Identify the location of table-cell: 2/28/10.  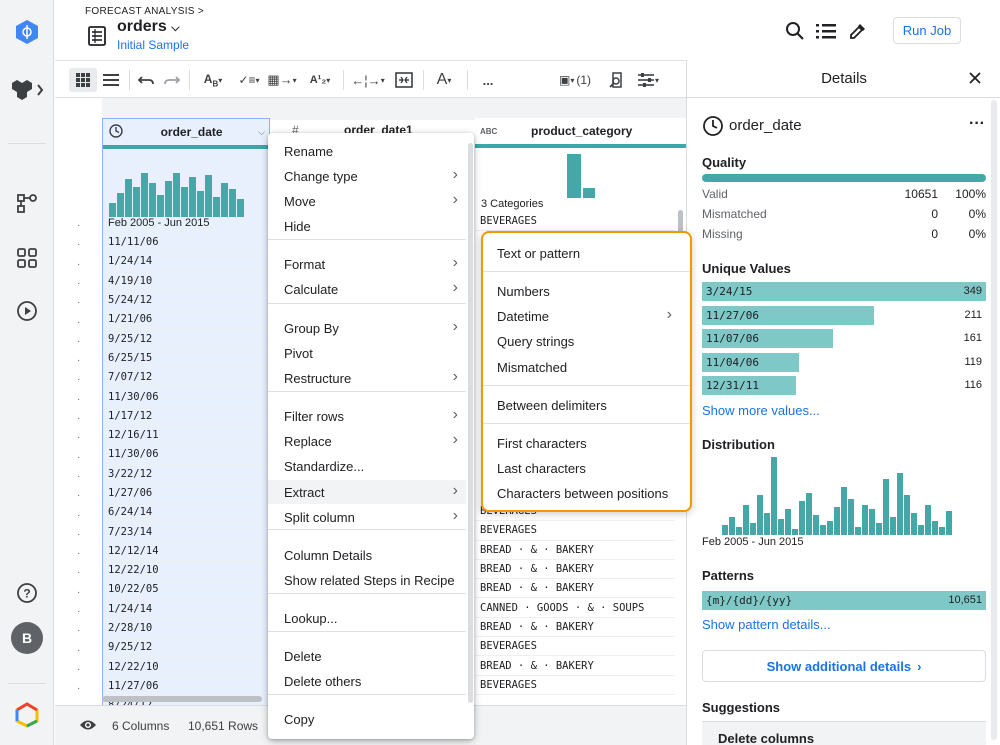
(186, 629).